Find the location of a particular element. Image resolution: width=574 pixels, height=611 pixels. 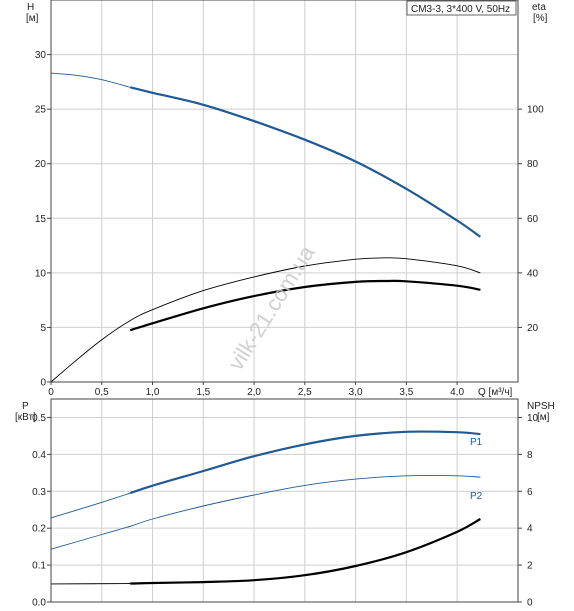

x-tick-label: 3,0 is located at coordinates (356, 392).